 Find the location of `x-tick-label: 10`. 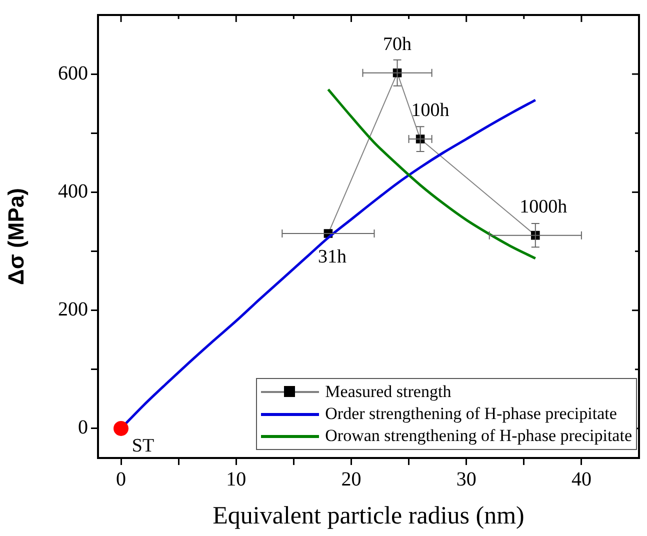

x-tick-label: 10 is located at coordinates (236, 479).